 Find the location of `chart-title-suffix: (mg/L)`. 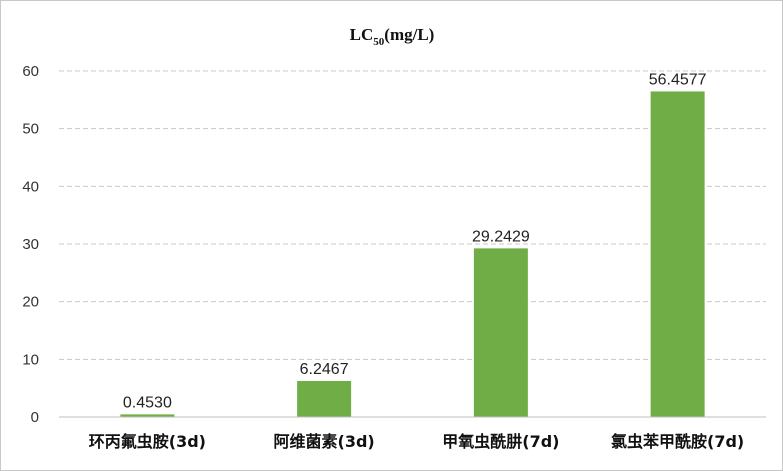

chart-title-suffix: (mg/L) is located at coordinates (409, 34).